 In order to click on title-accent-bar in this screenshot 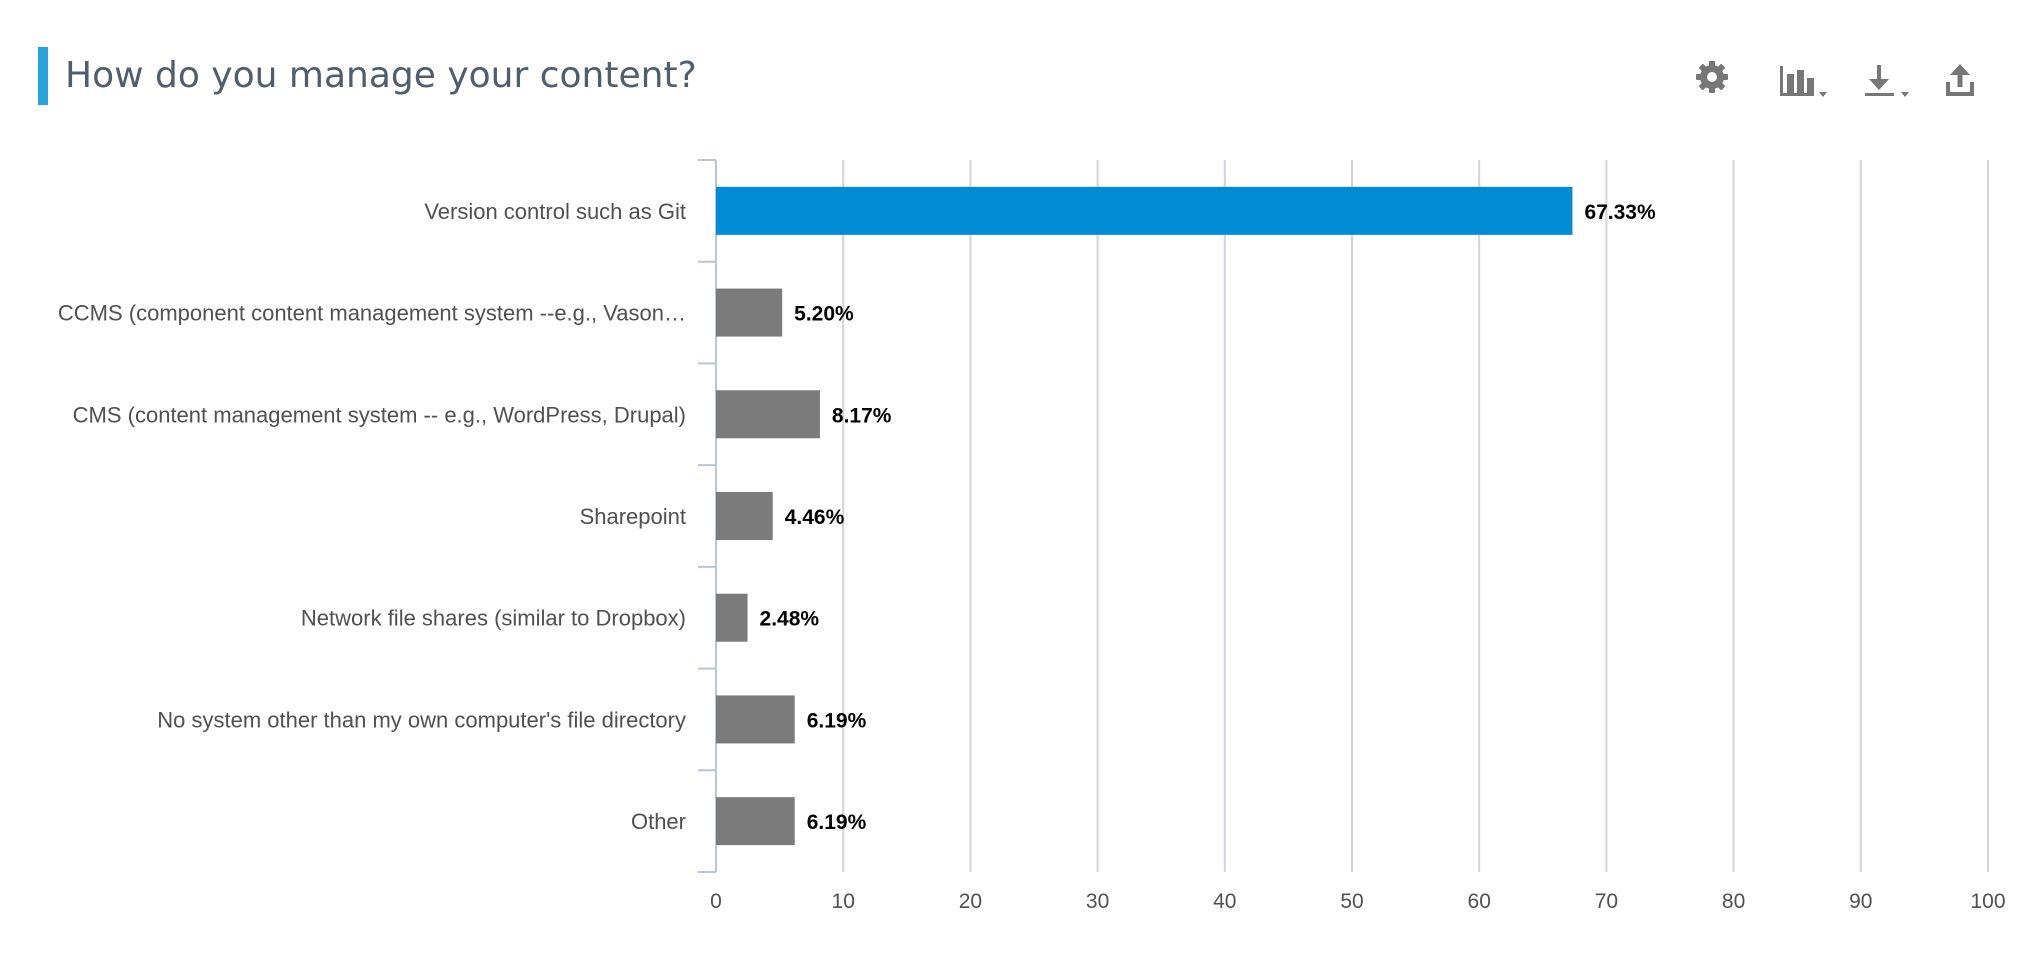, I will do `click(43, 76)`.